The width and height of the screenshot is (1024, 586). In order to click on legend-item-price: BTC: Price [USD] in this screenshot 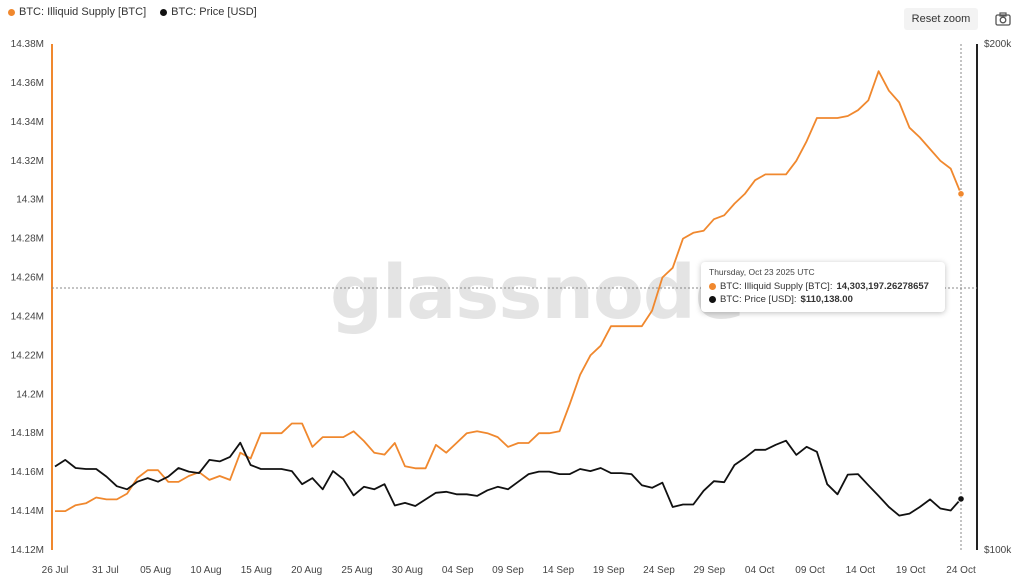, I will do `click(208, 12)`.